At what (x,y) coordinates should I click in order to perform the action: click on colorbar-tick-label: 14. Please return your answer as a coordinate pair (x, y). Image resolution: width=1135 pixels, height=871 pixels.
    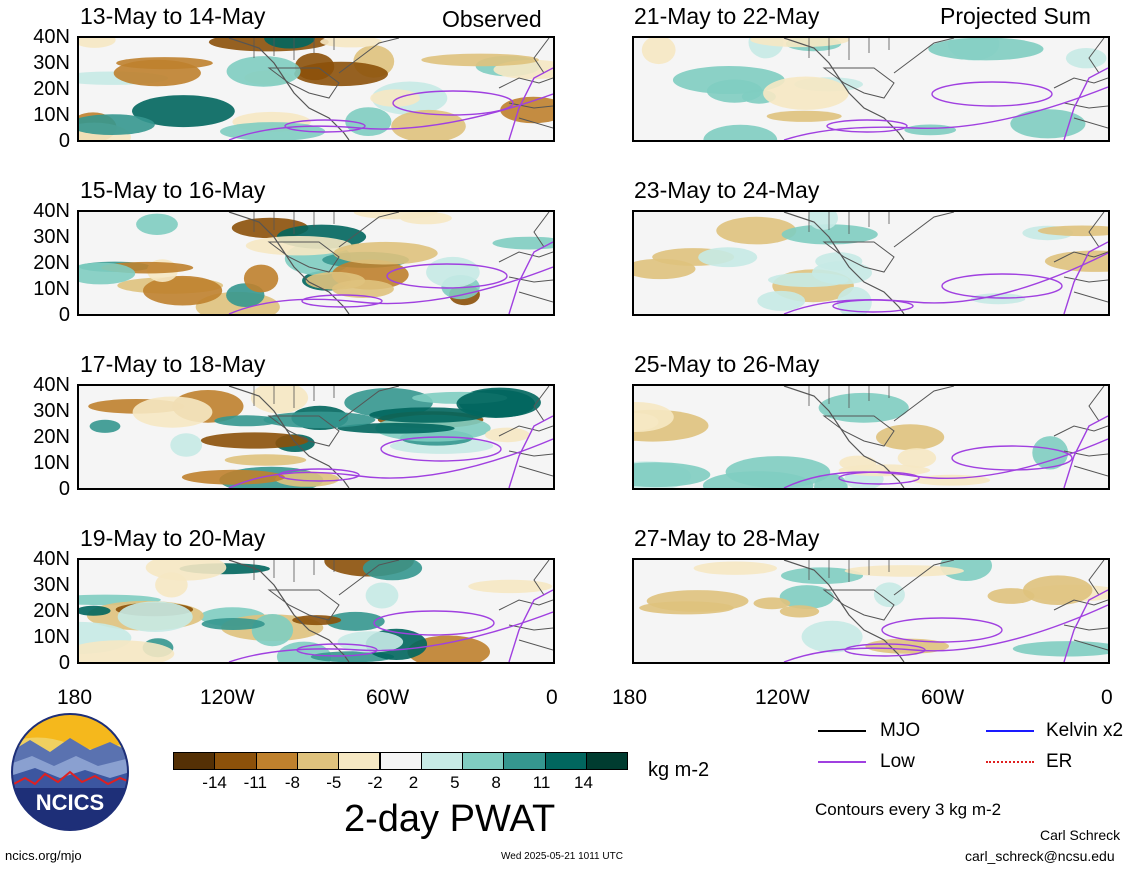
    Looking at the image, I should click on (583, 782).